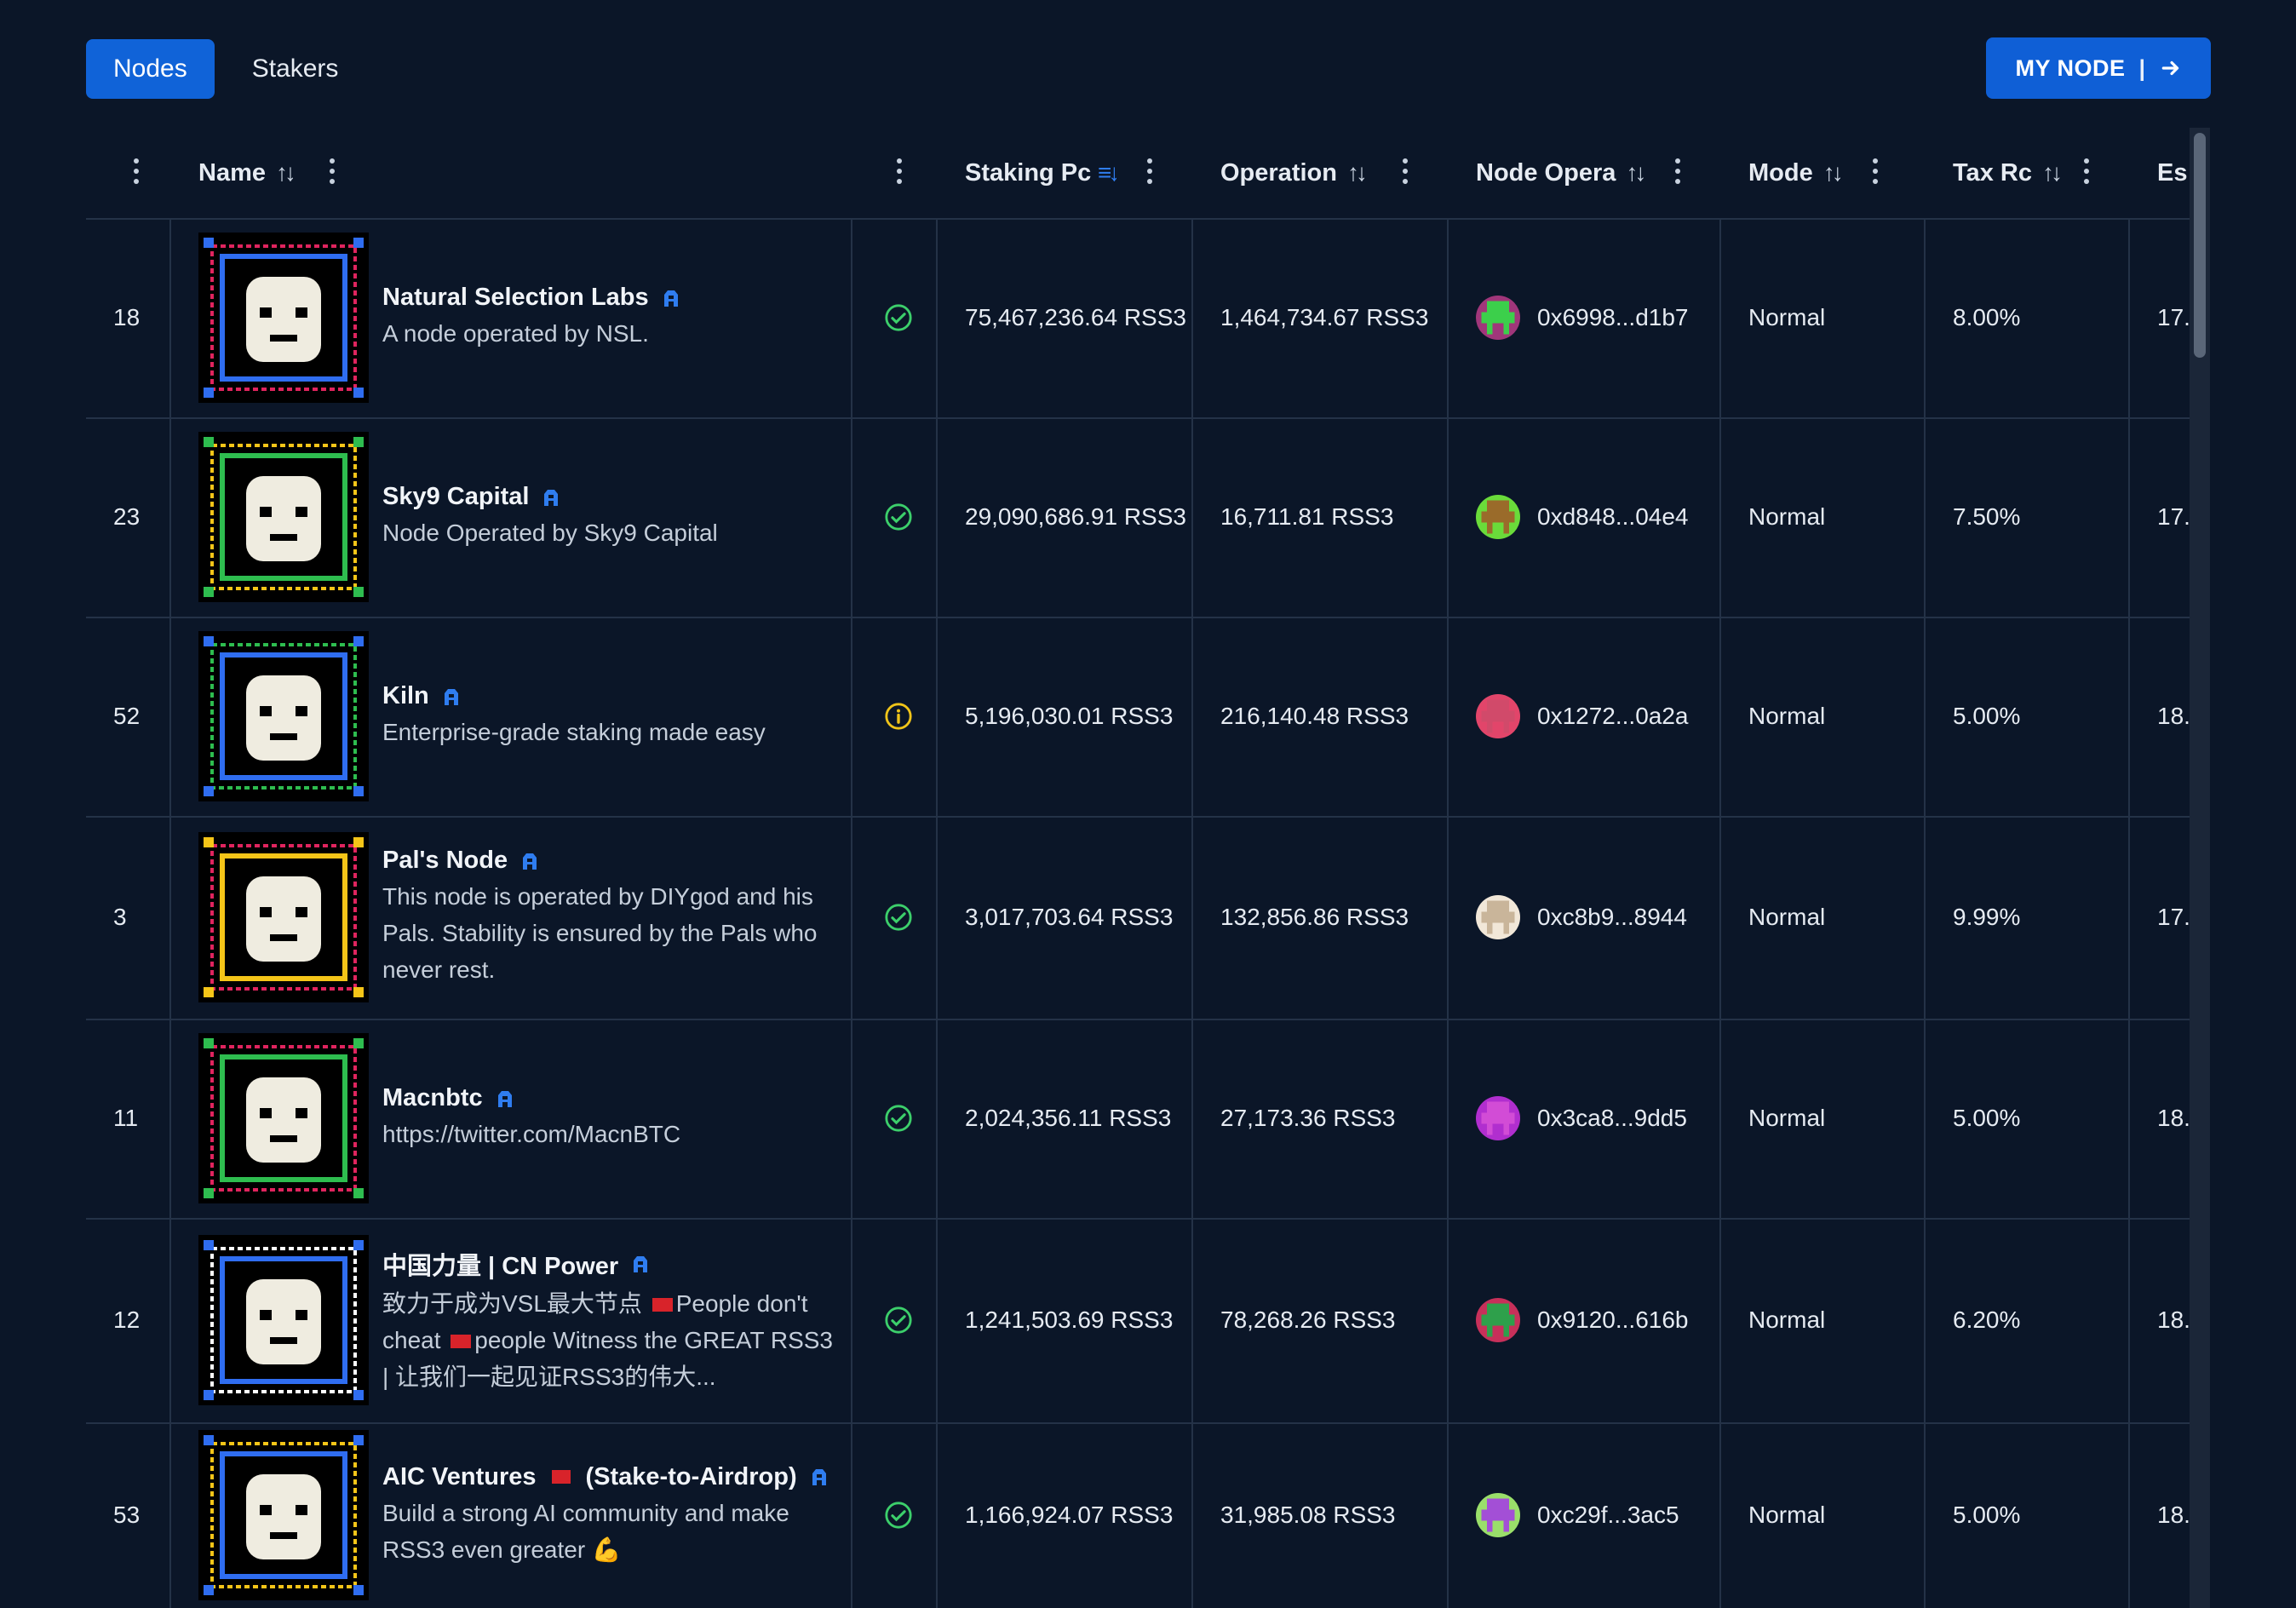 Image resolution: width=2296 pixels, height=1608 pixels. What do you see at coordinates (2173, 1118) in the screenshot?
I see `est-value: 18.` at bounding box center [2173, 1118].